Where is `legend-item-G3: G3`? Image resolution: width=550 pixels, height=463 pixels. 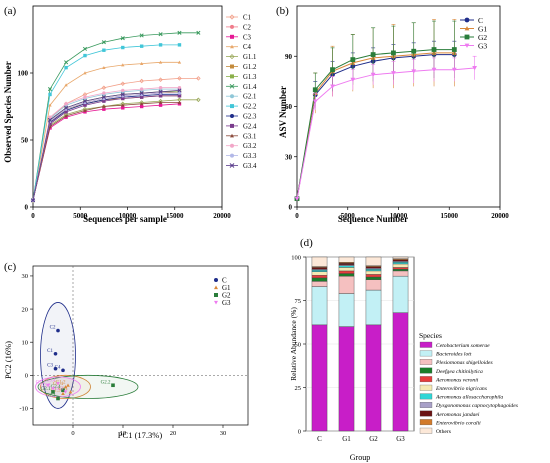
legend-item-G3: G3 is located at coordinates (222, 303).